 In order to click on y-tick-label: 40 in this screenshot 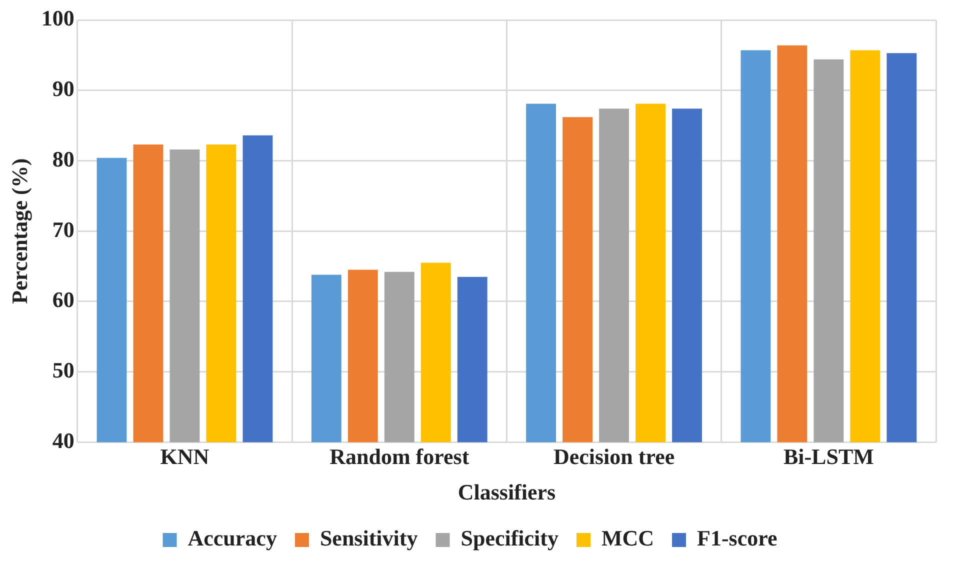, I will do `click(63, 440)`.